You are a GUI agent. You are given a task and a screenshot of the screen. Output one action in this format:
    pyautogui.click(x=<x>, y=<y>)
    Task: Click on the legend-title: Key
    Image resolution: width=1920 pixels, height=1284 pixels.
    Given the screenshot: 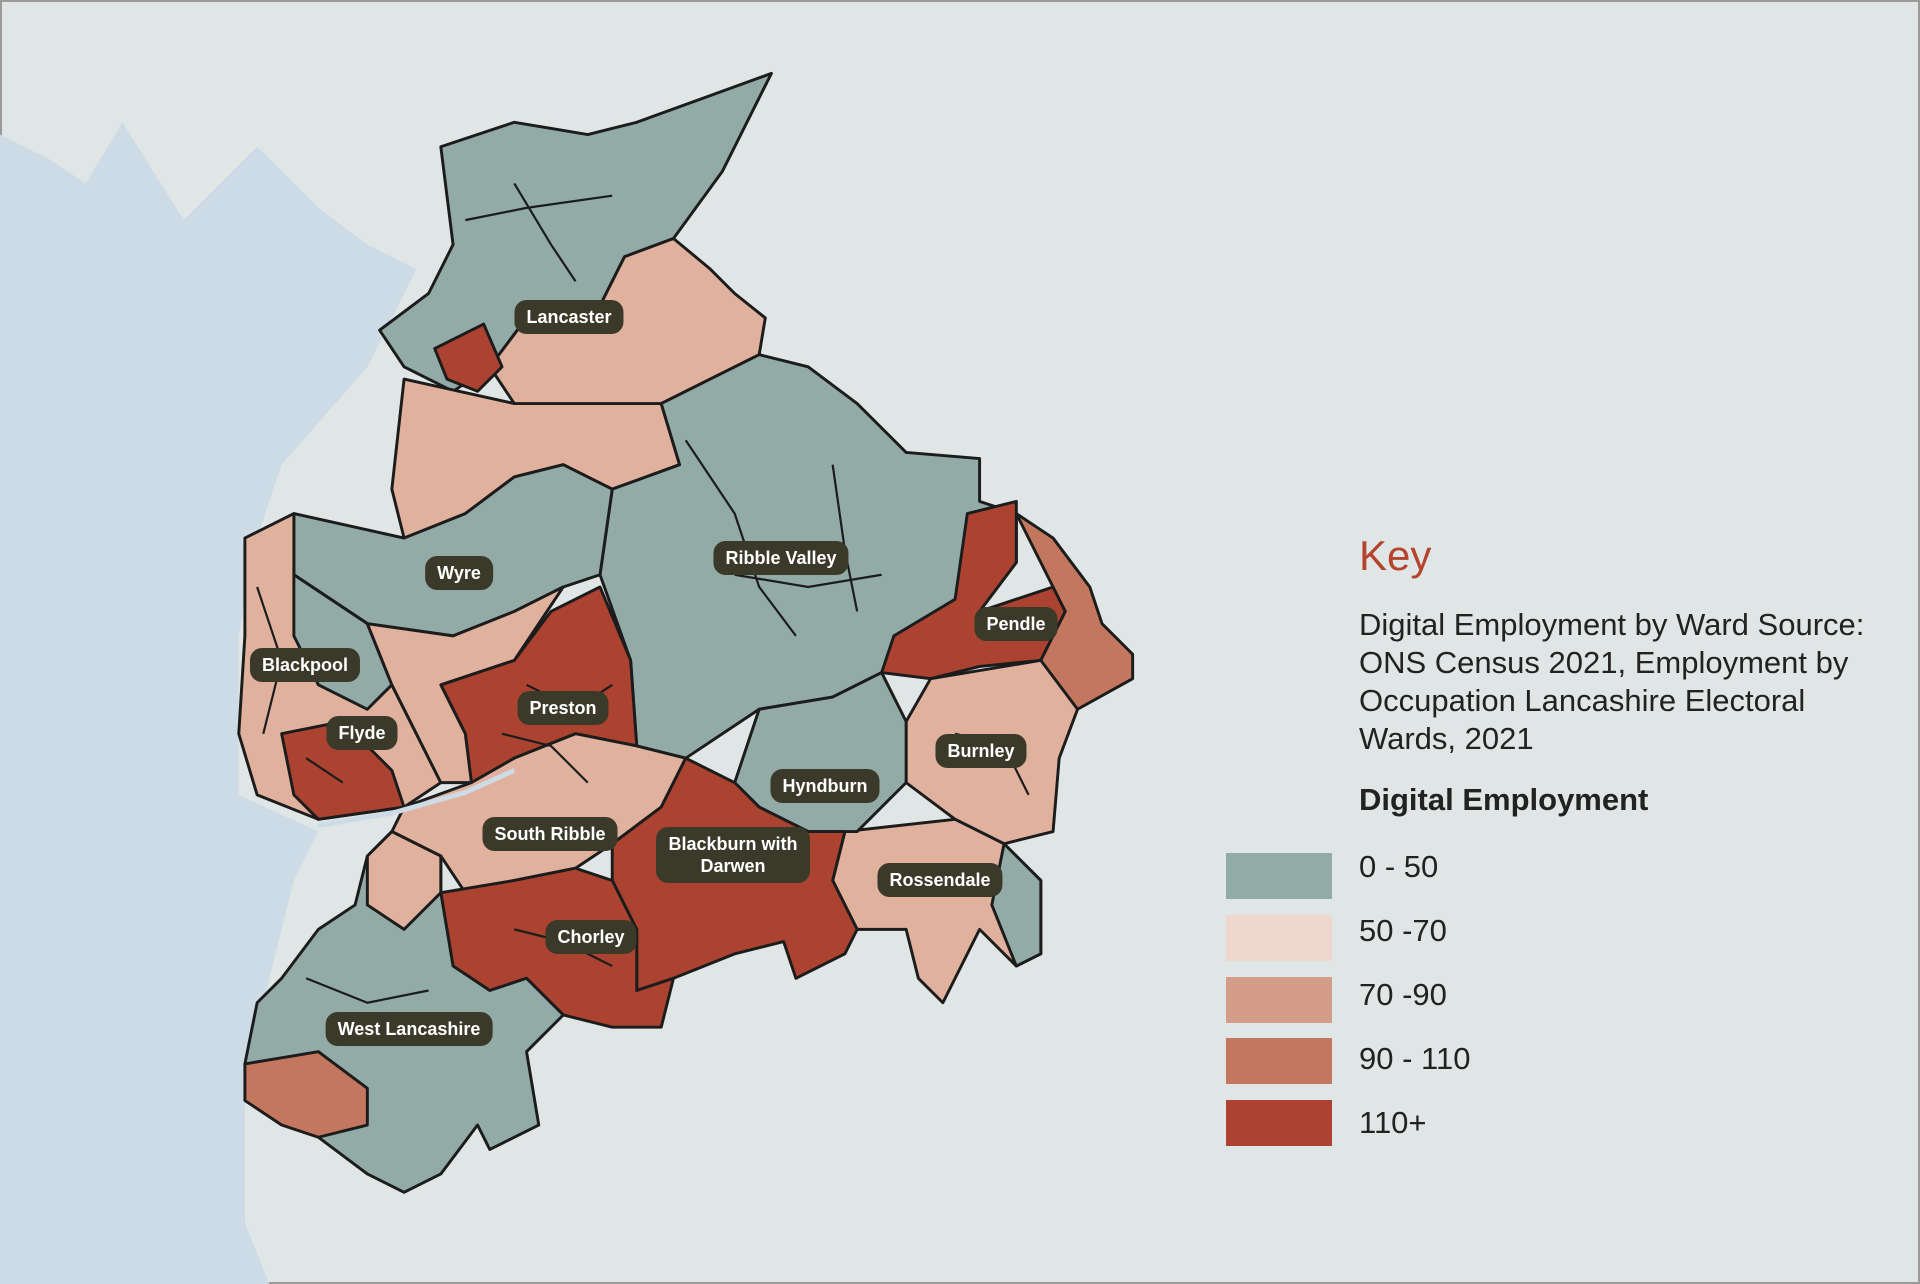 What is the action you would take?
    pyautogui.click(x=1395, y=555)
    